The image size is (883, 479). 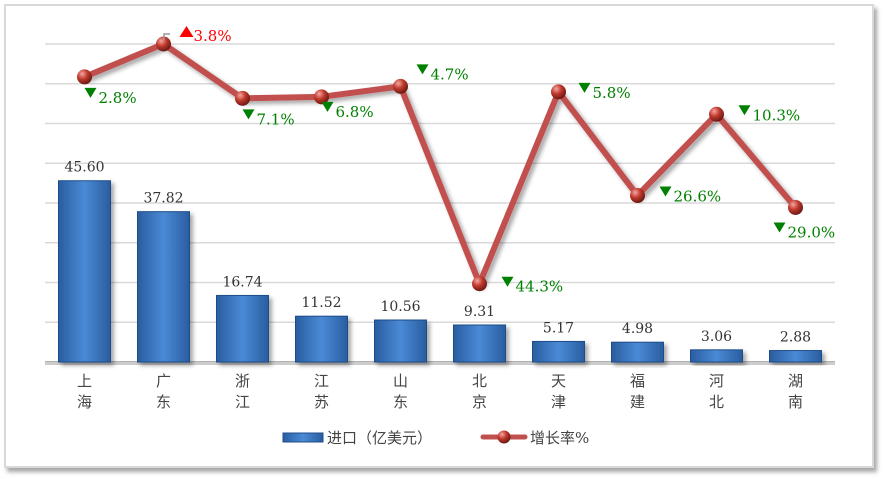 What do you see at coordinates (400, 307) in the screenshot?
I see `bar-value-label: 10.56` at bounding box center [400, 307].